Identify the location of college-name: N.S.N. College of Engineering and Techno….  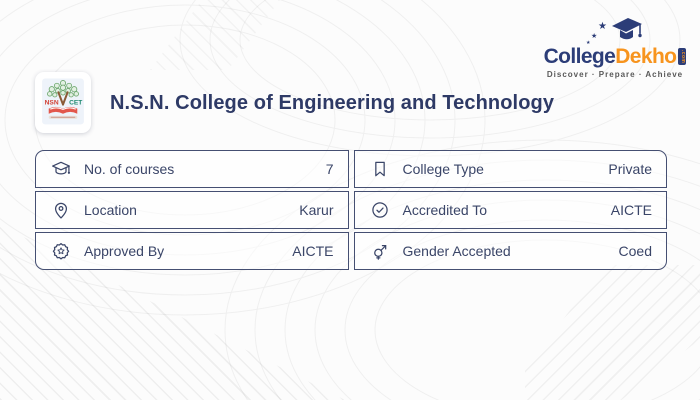
(332, 103).